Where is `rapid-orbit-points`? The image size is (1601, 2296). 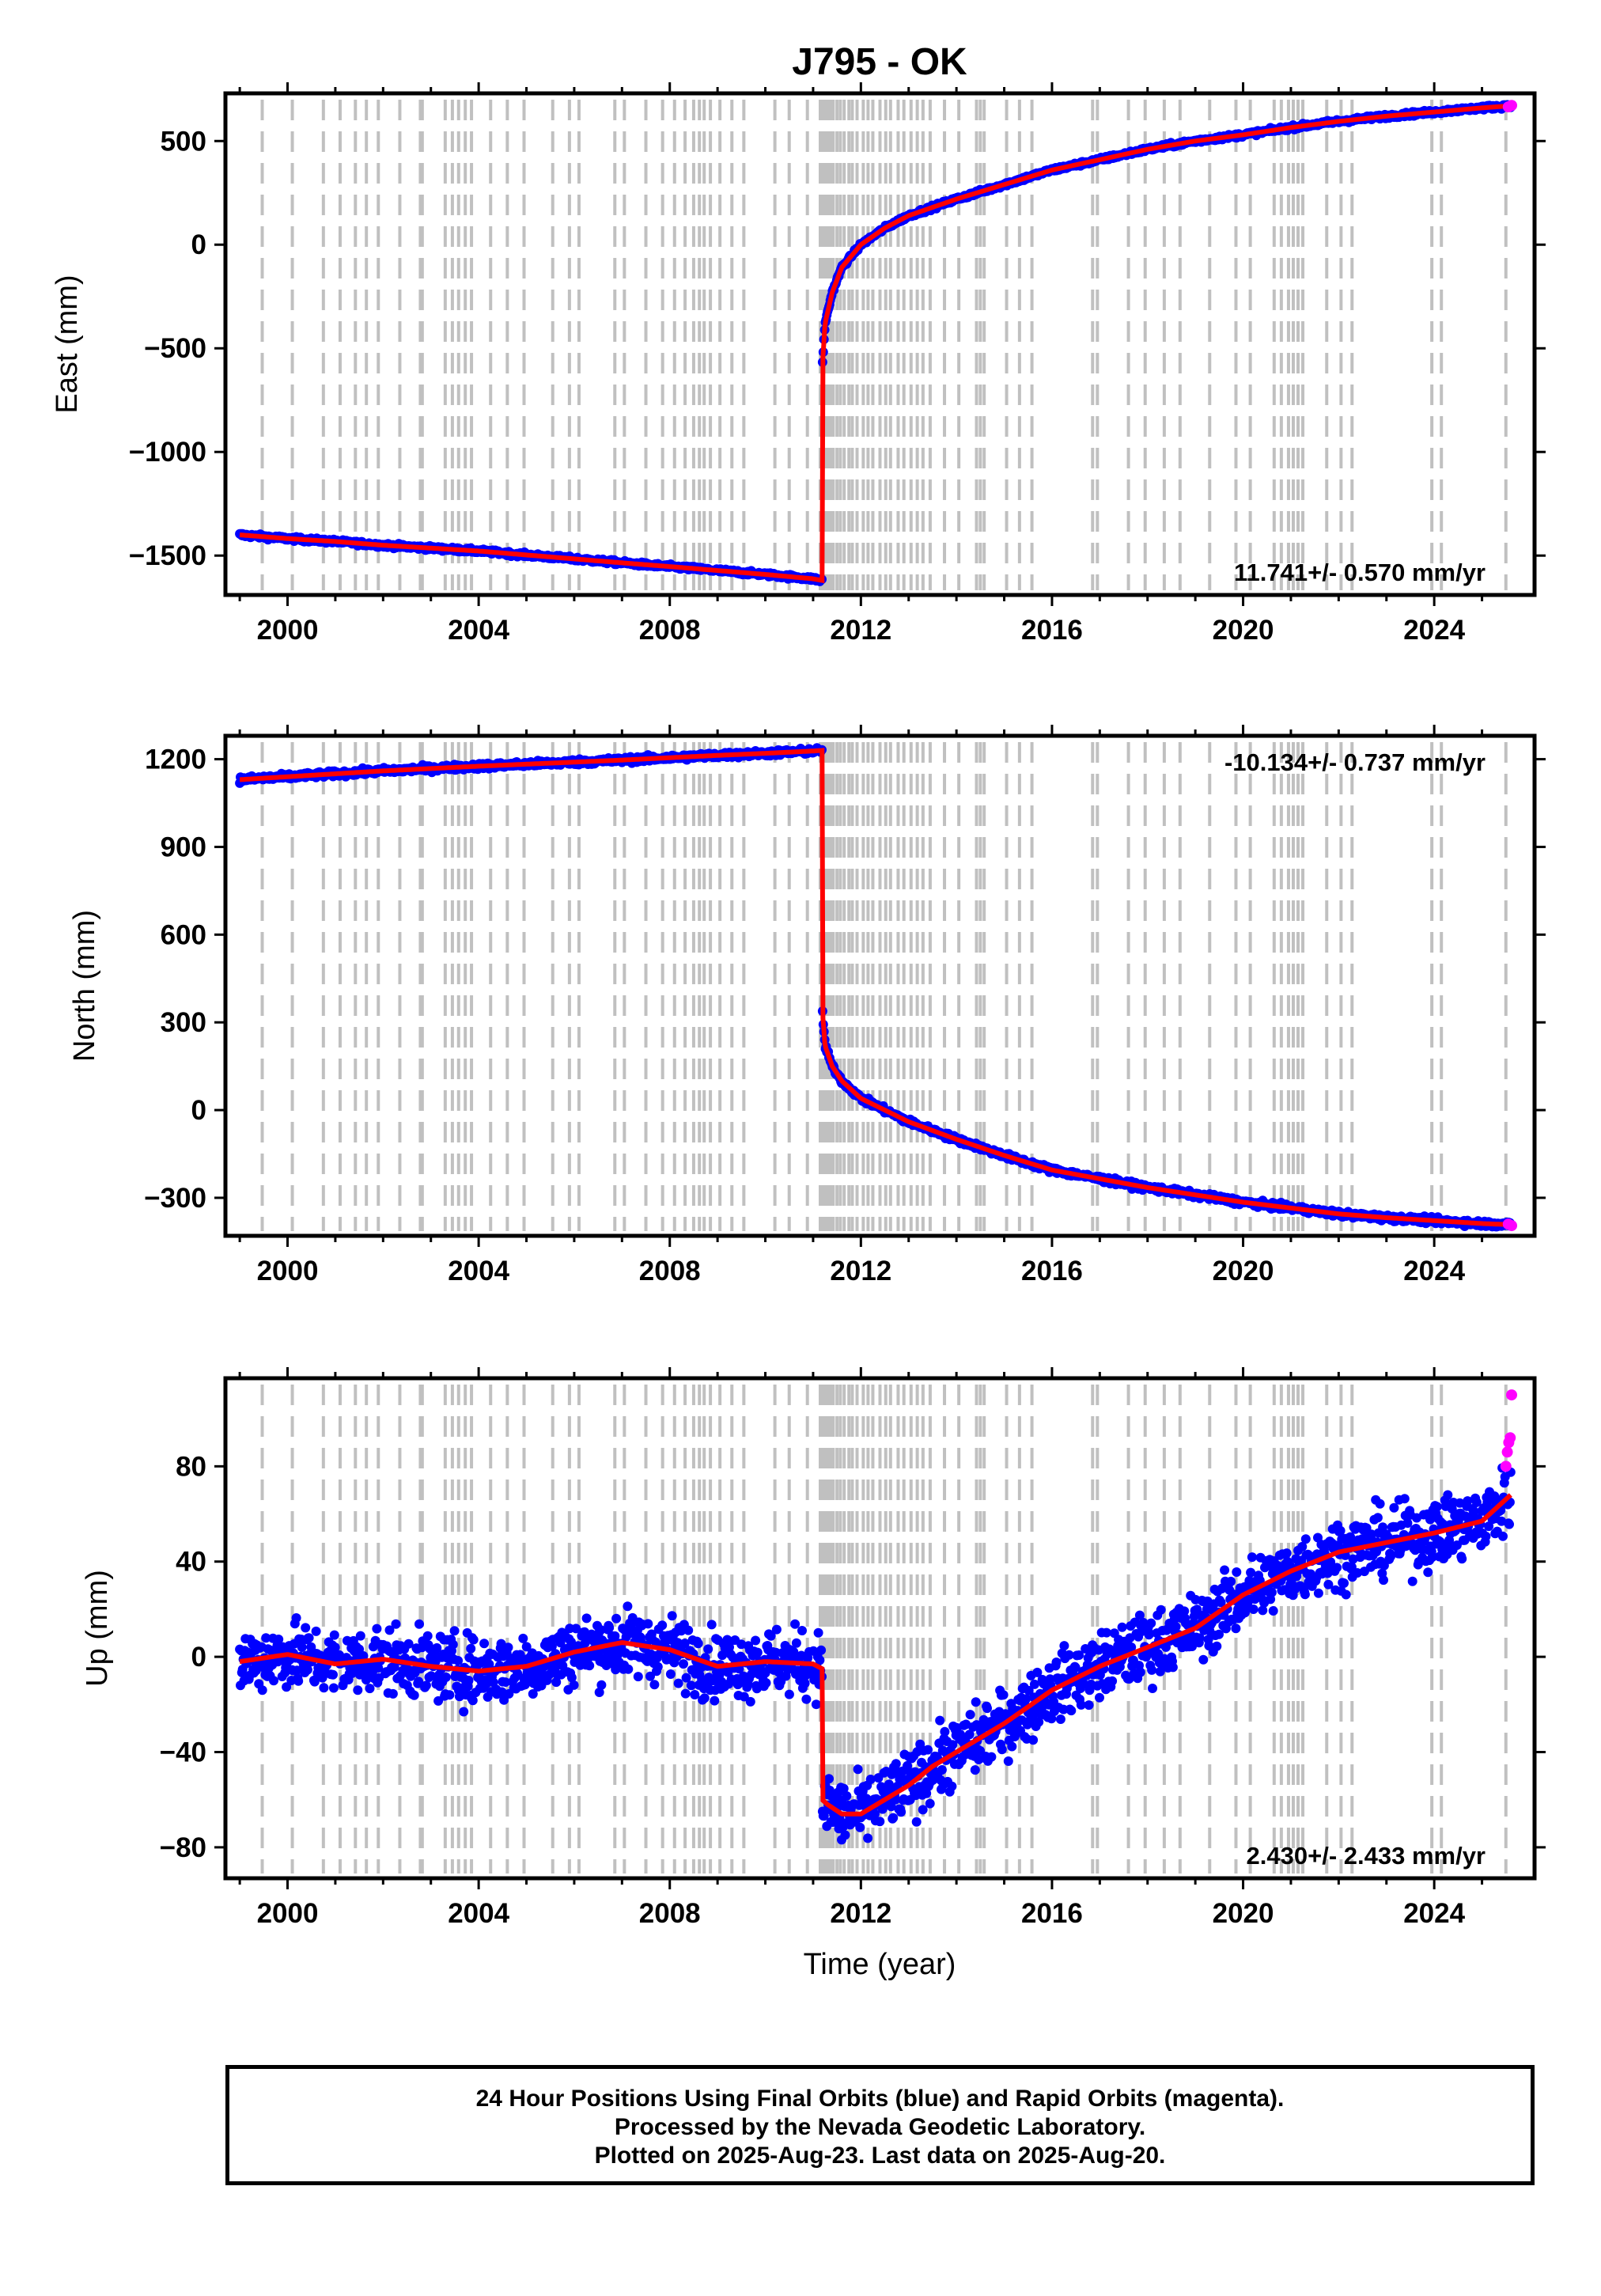 rapid-orbit-points is located at coordinates (1510, 1225).